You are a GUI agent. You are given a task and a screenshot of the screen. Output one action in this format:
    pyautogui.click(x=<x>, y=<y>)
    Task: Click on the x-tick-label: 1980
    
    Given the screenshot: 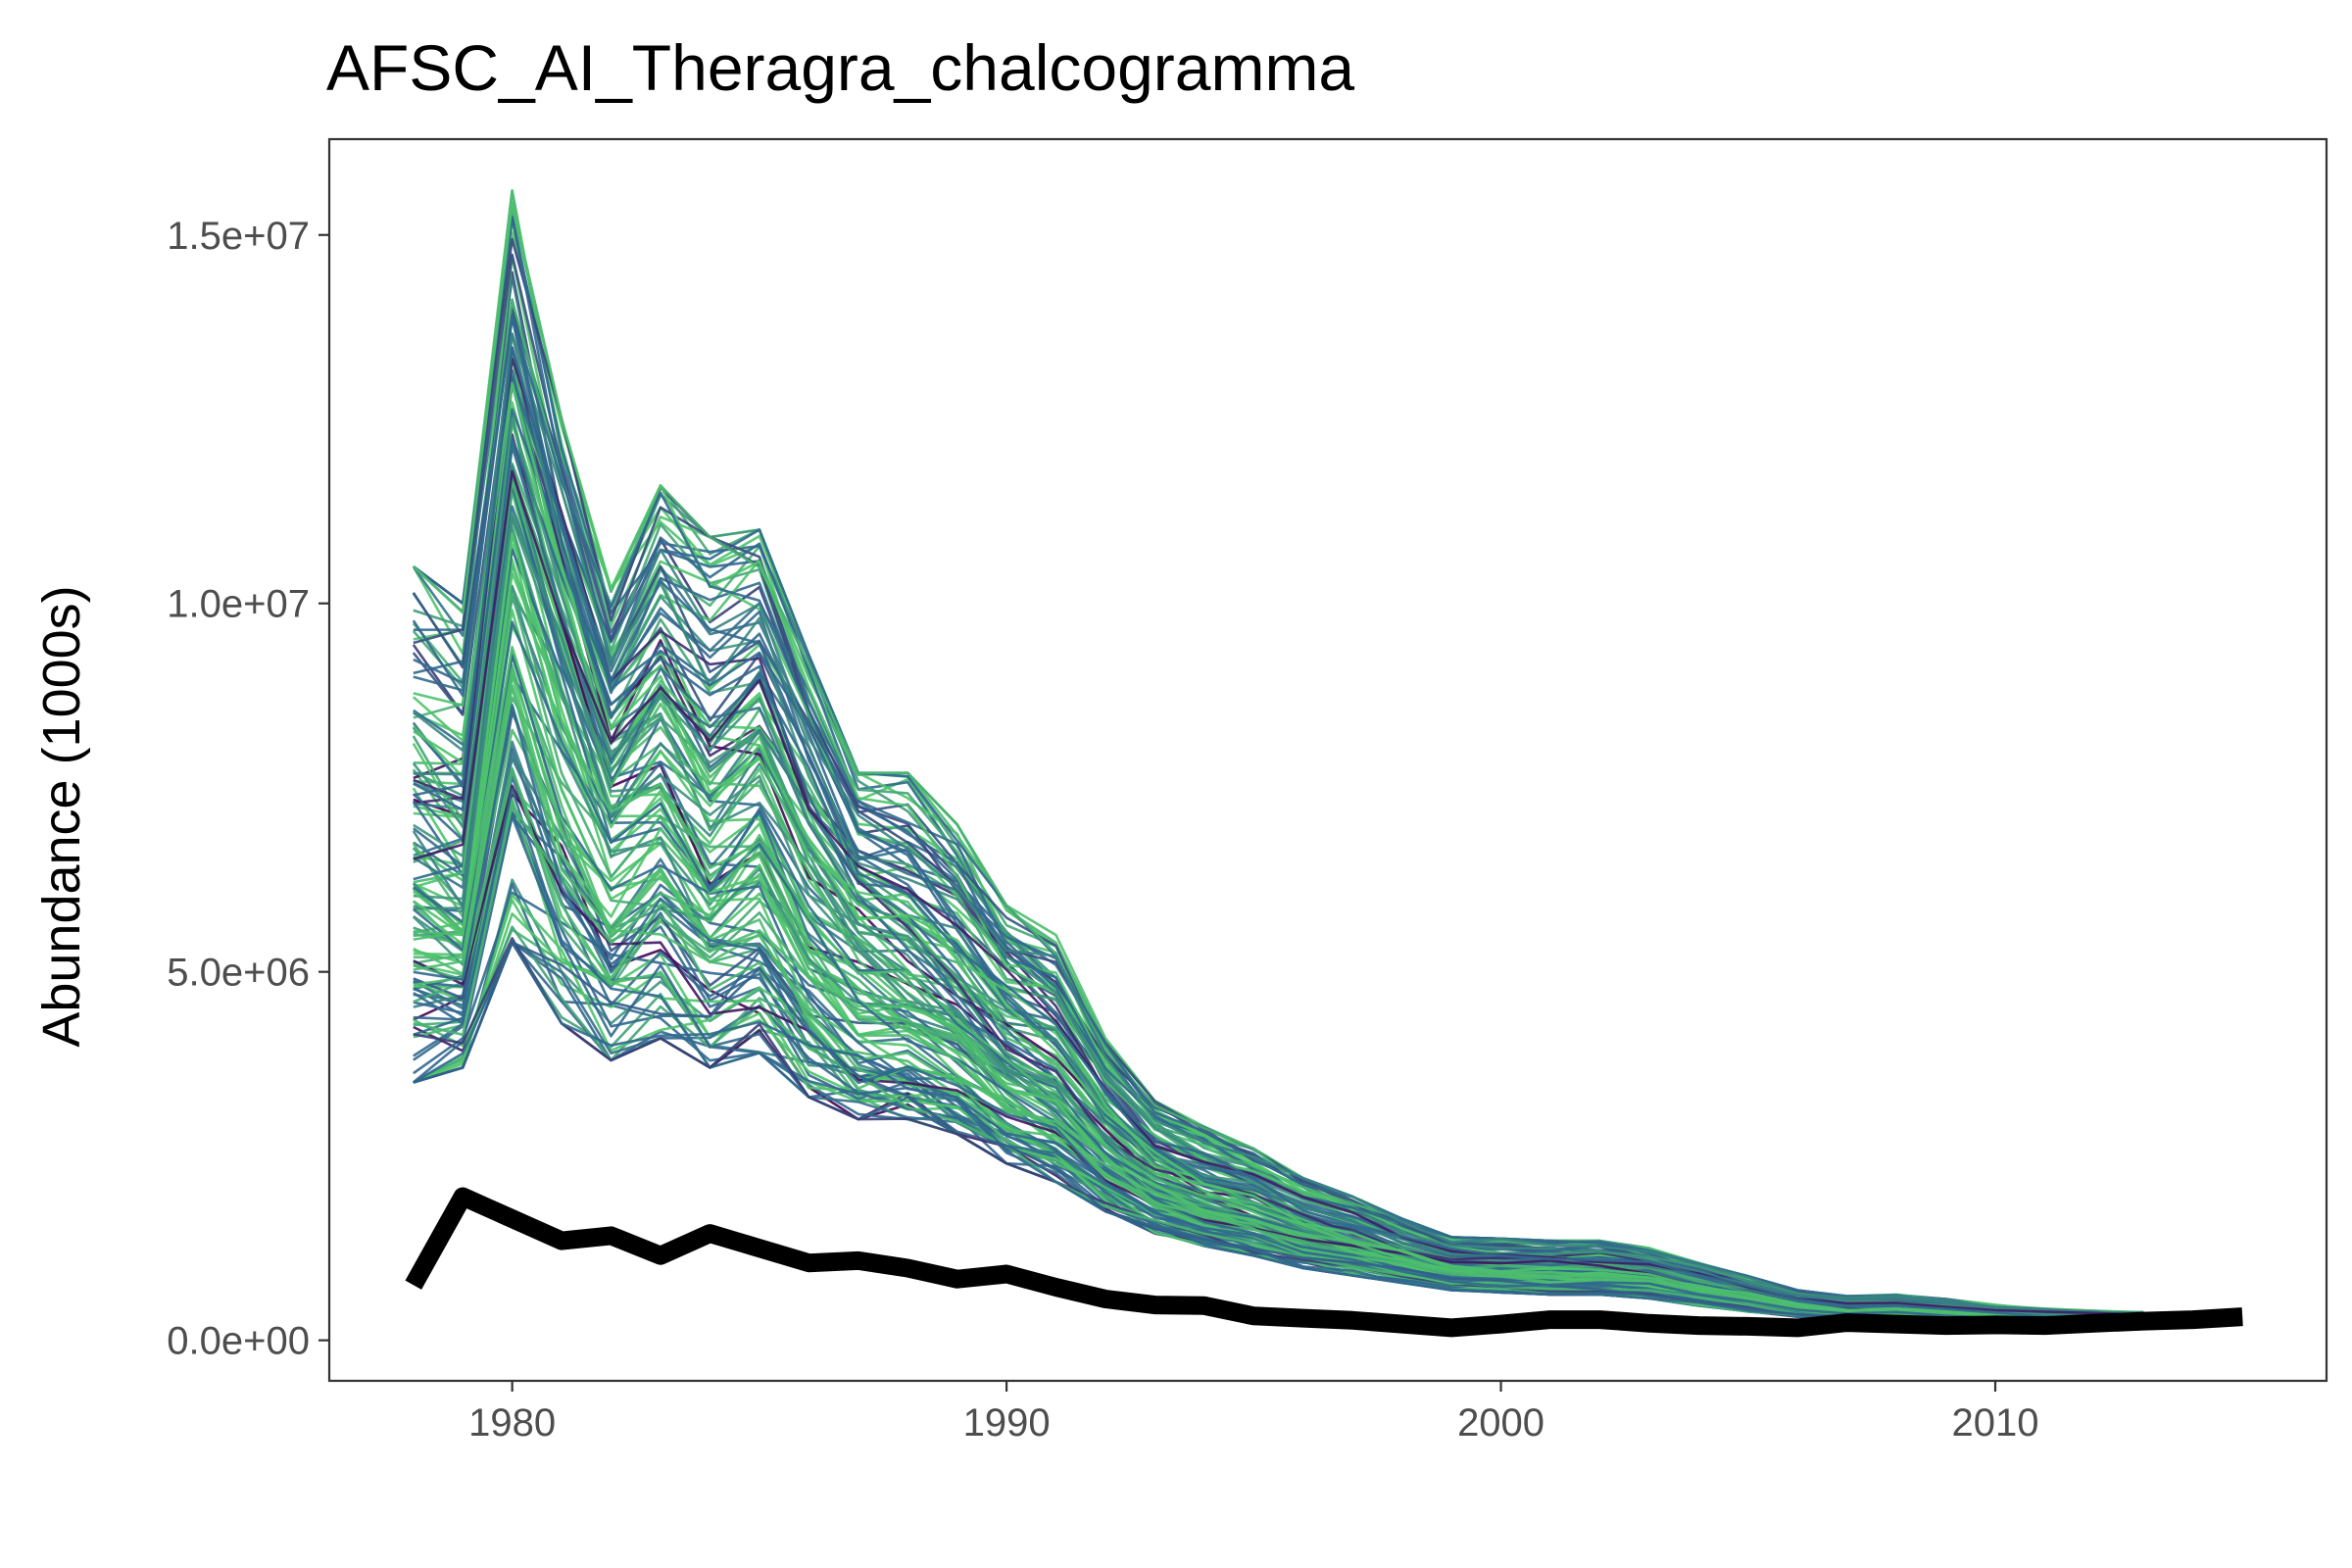 What is the action you would take?
    pyautogui.click(x=512, y=1423)
    